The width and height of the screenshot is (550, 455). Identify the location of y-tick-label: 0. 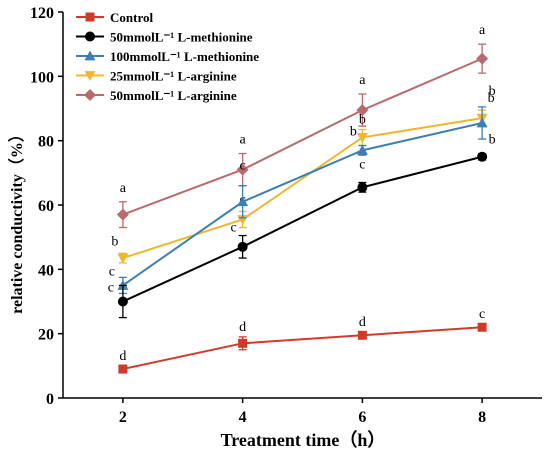
(50, 399).